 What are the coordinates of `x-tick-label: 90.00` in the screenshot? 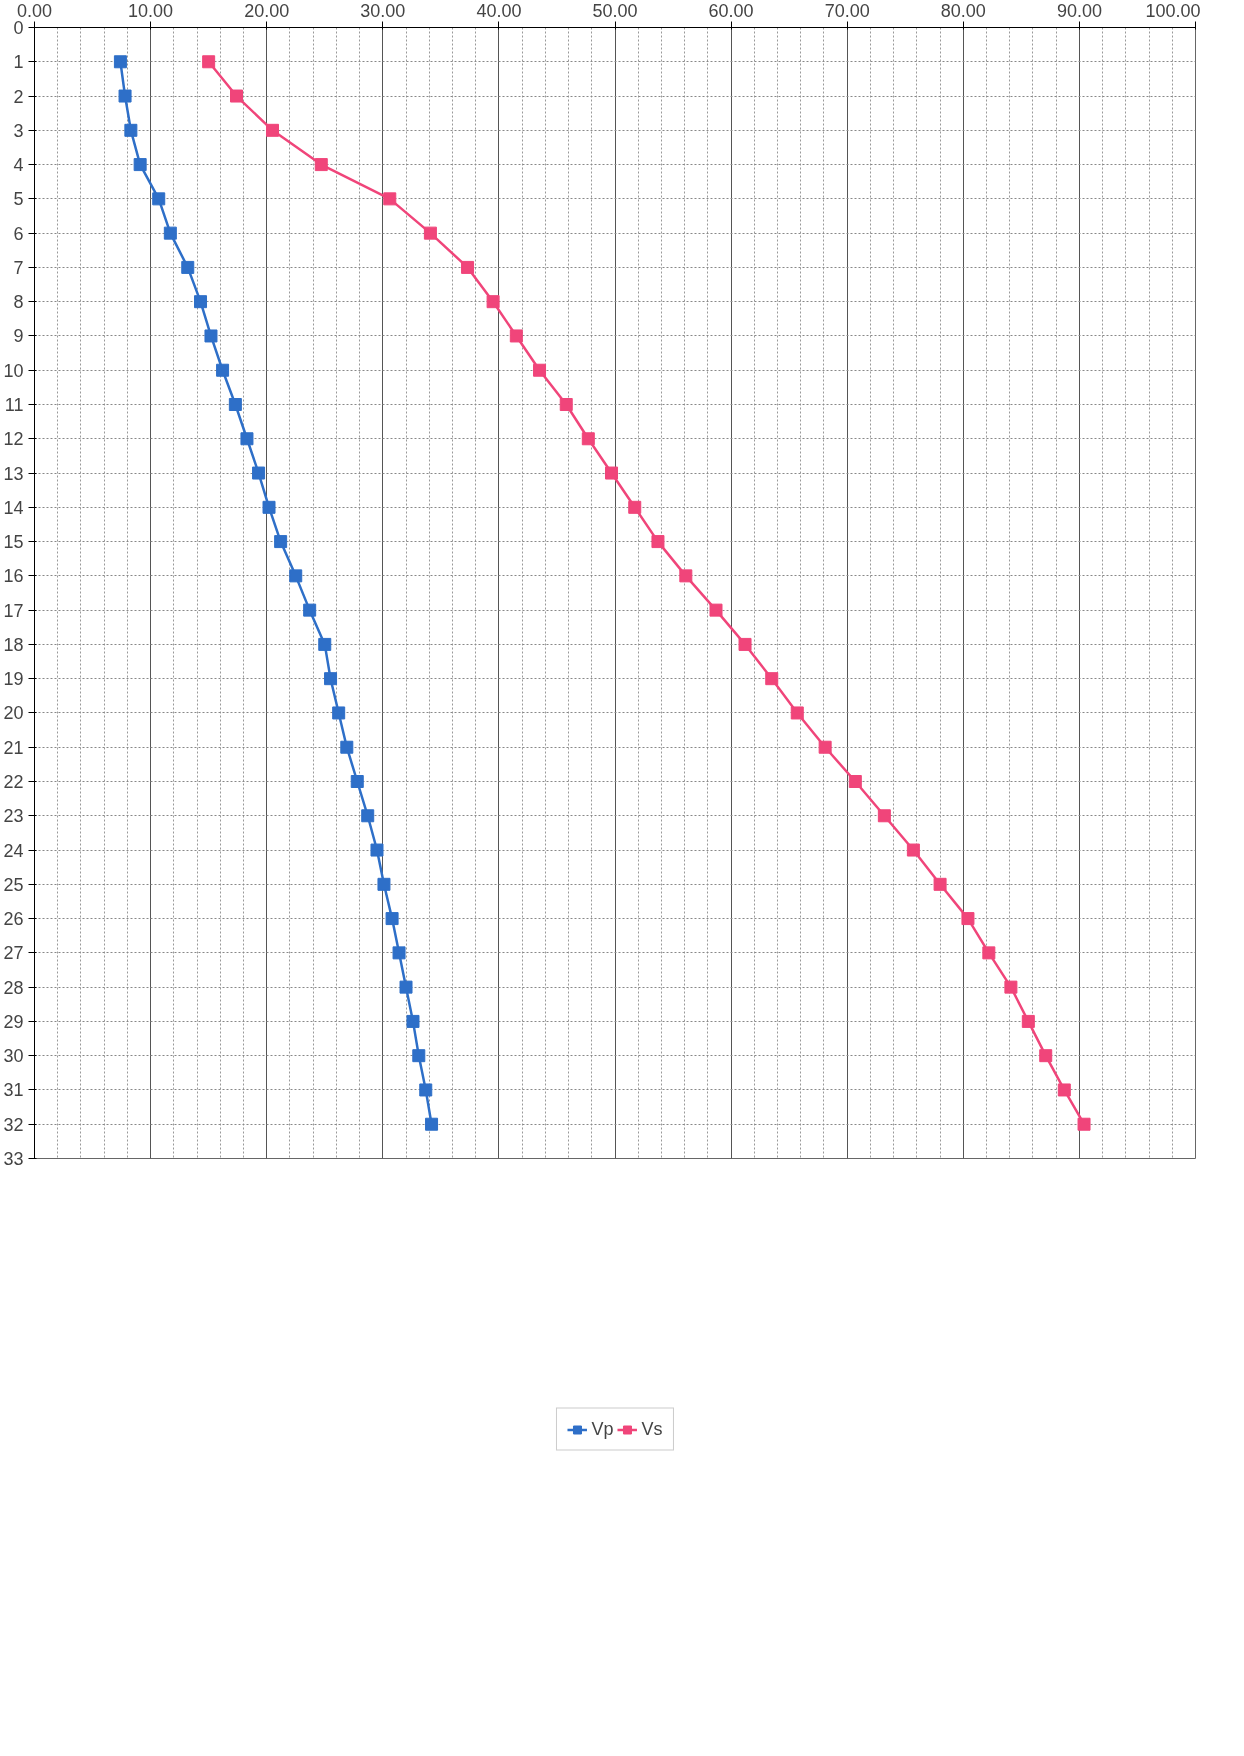 It's located at (1079, 10).